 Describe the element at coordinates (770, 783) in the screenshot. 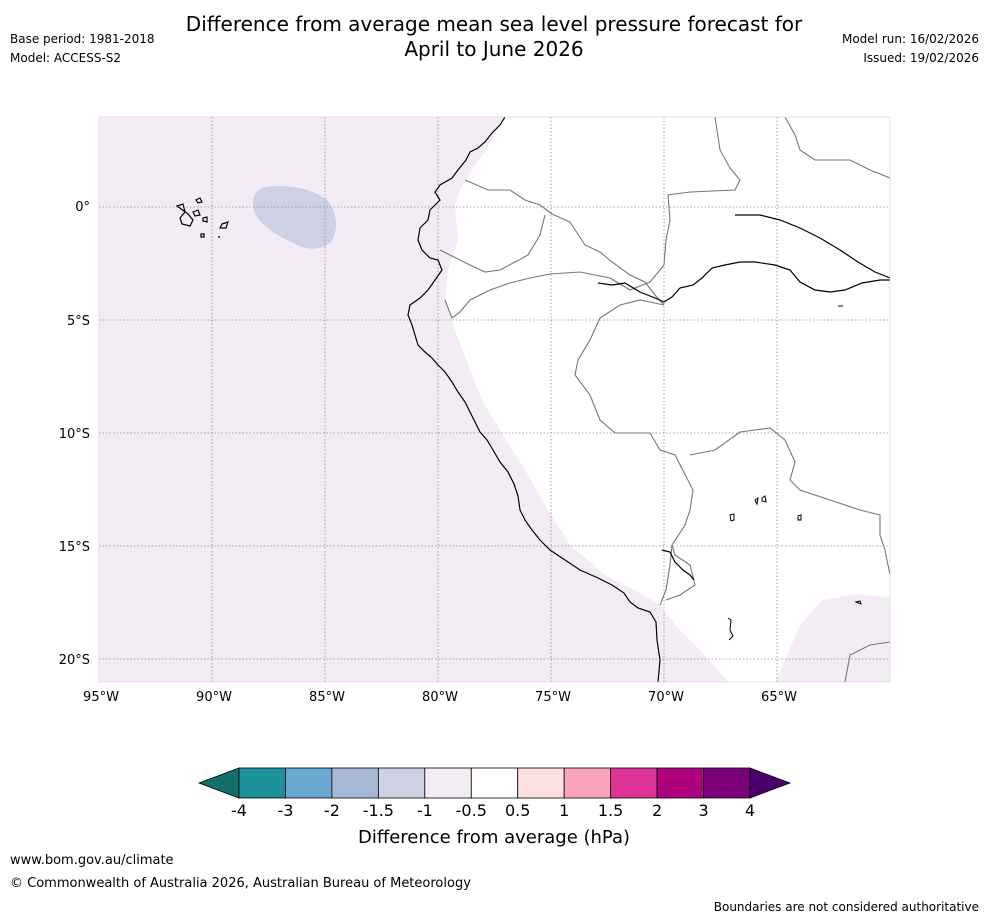

I see `colorbar-extend-high` at that location.